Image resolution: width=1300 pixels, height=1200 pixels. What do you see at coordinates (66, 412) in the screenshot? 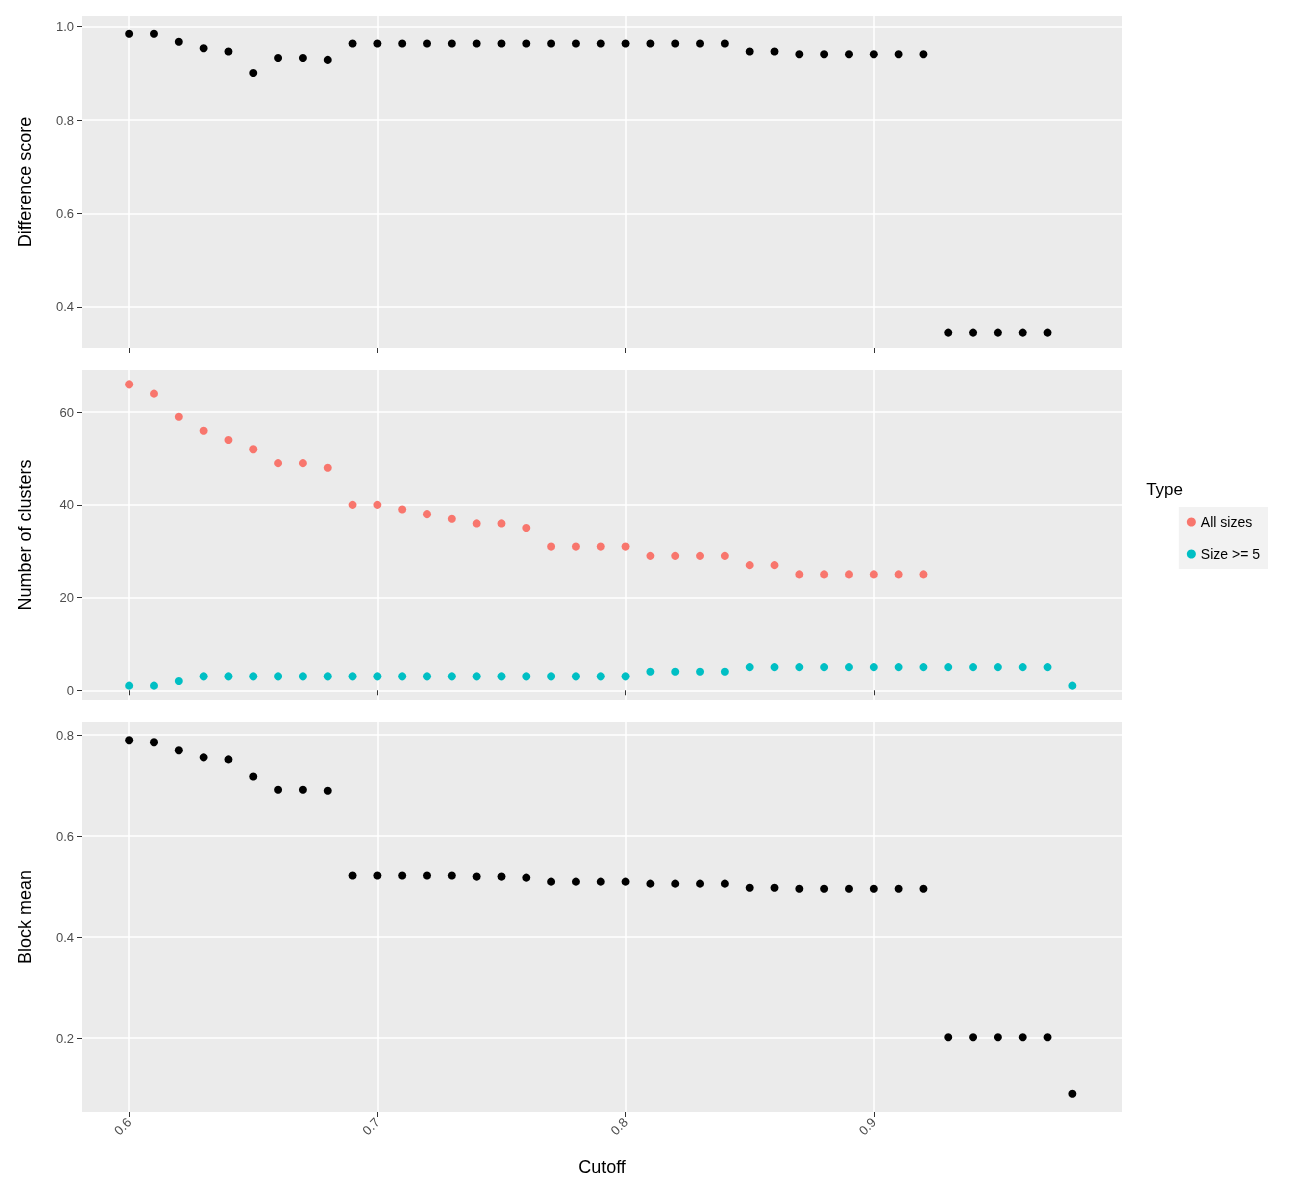
I see `y-tick-label: 60` at bounding box center [66, 412].